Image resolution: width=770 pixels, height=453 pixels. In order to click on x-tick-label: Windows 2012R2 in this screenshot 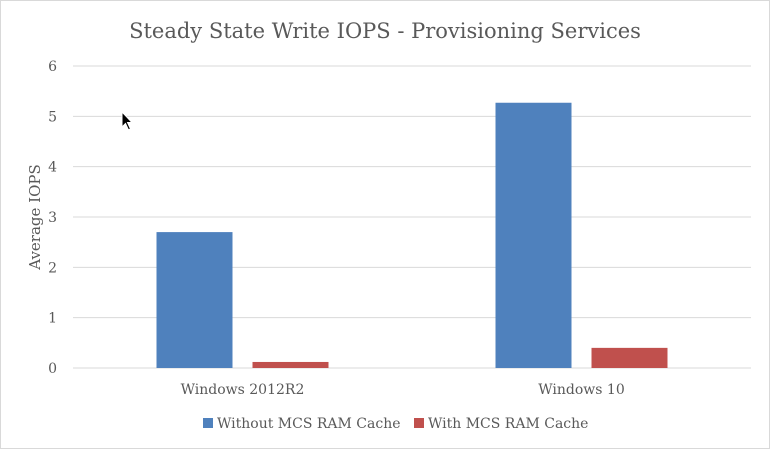, I will do `click(243, 390)`.